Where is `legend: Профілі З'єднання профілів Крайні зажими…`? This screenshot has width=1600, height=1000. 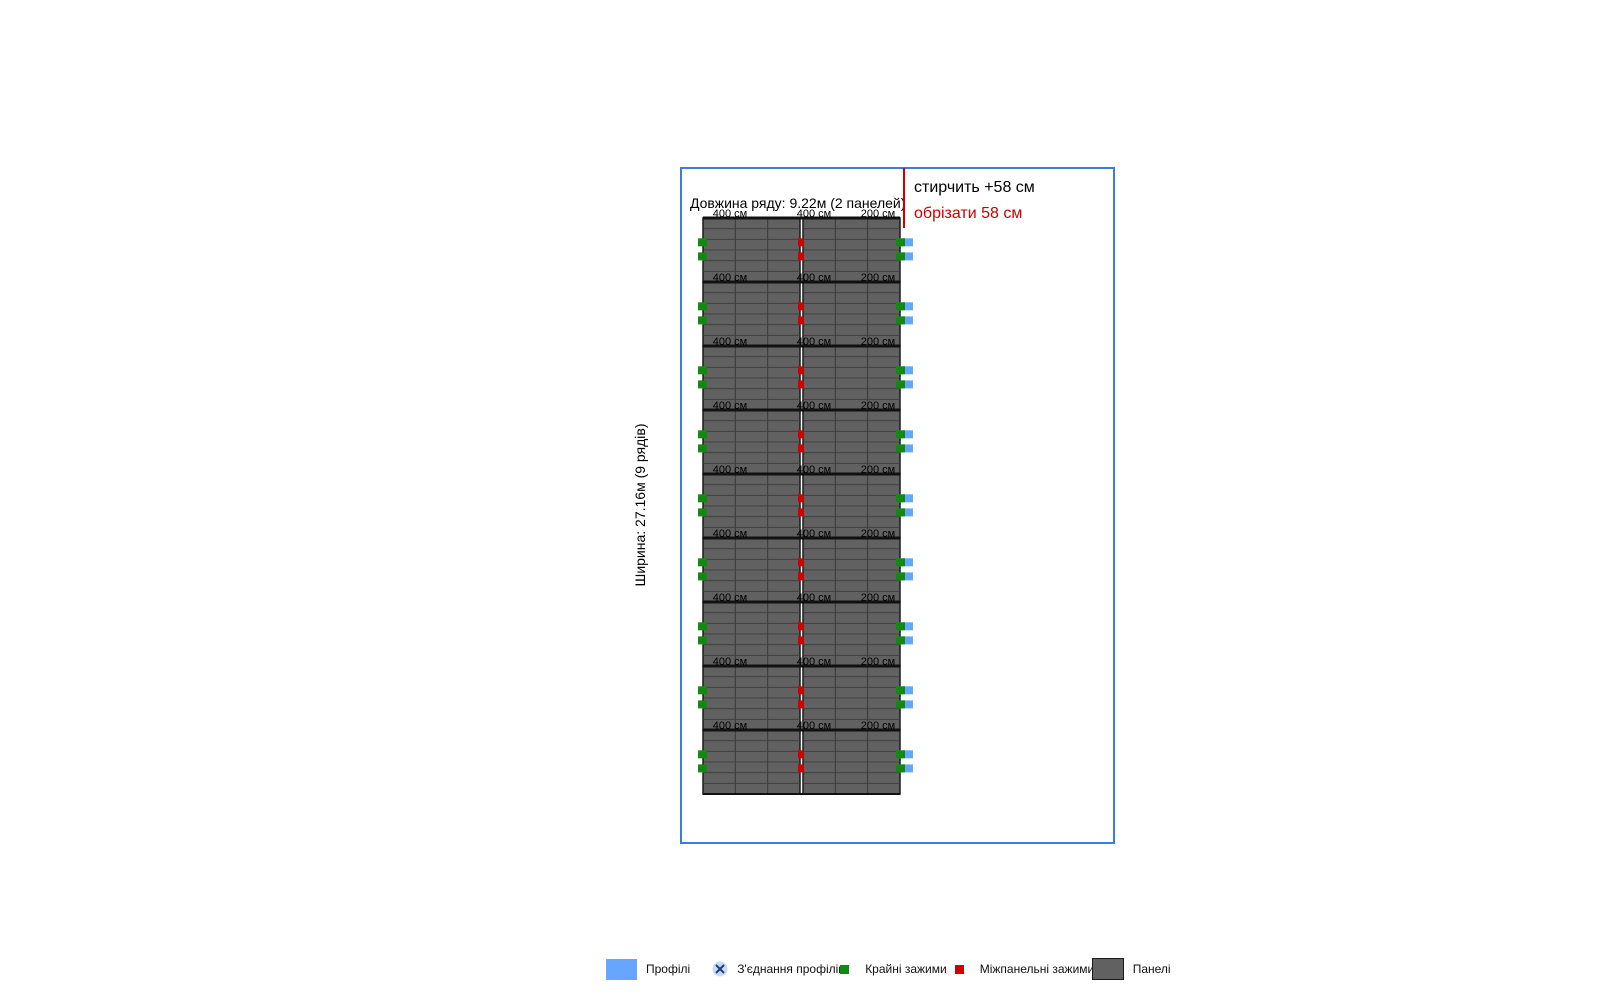 legend: Профілі З'єднання профілів Крайні зажими… is located at coordinates (888, 969).